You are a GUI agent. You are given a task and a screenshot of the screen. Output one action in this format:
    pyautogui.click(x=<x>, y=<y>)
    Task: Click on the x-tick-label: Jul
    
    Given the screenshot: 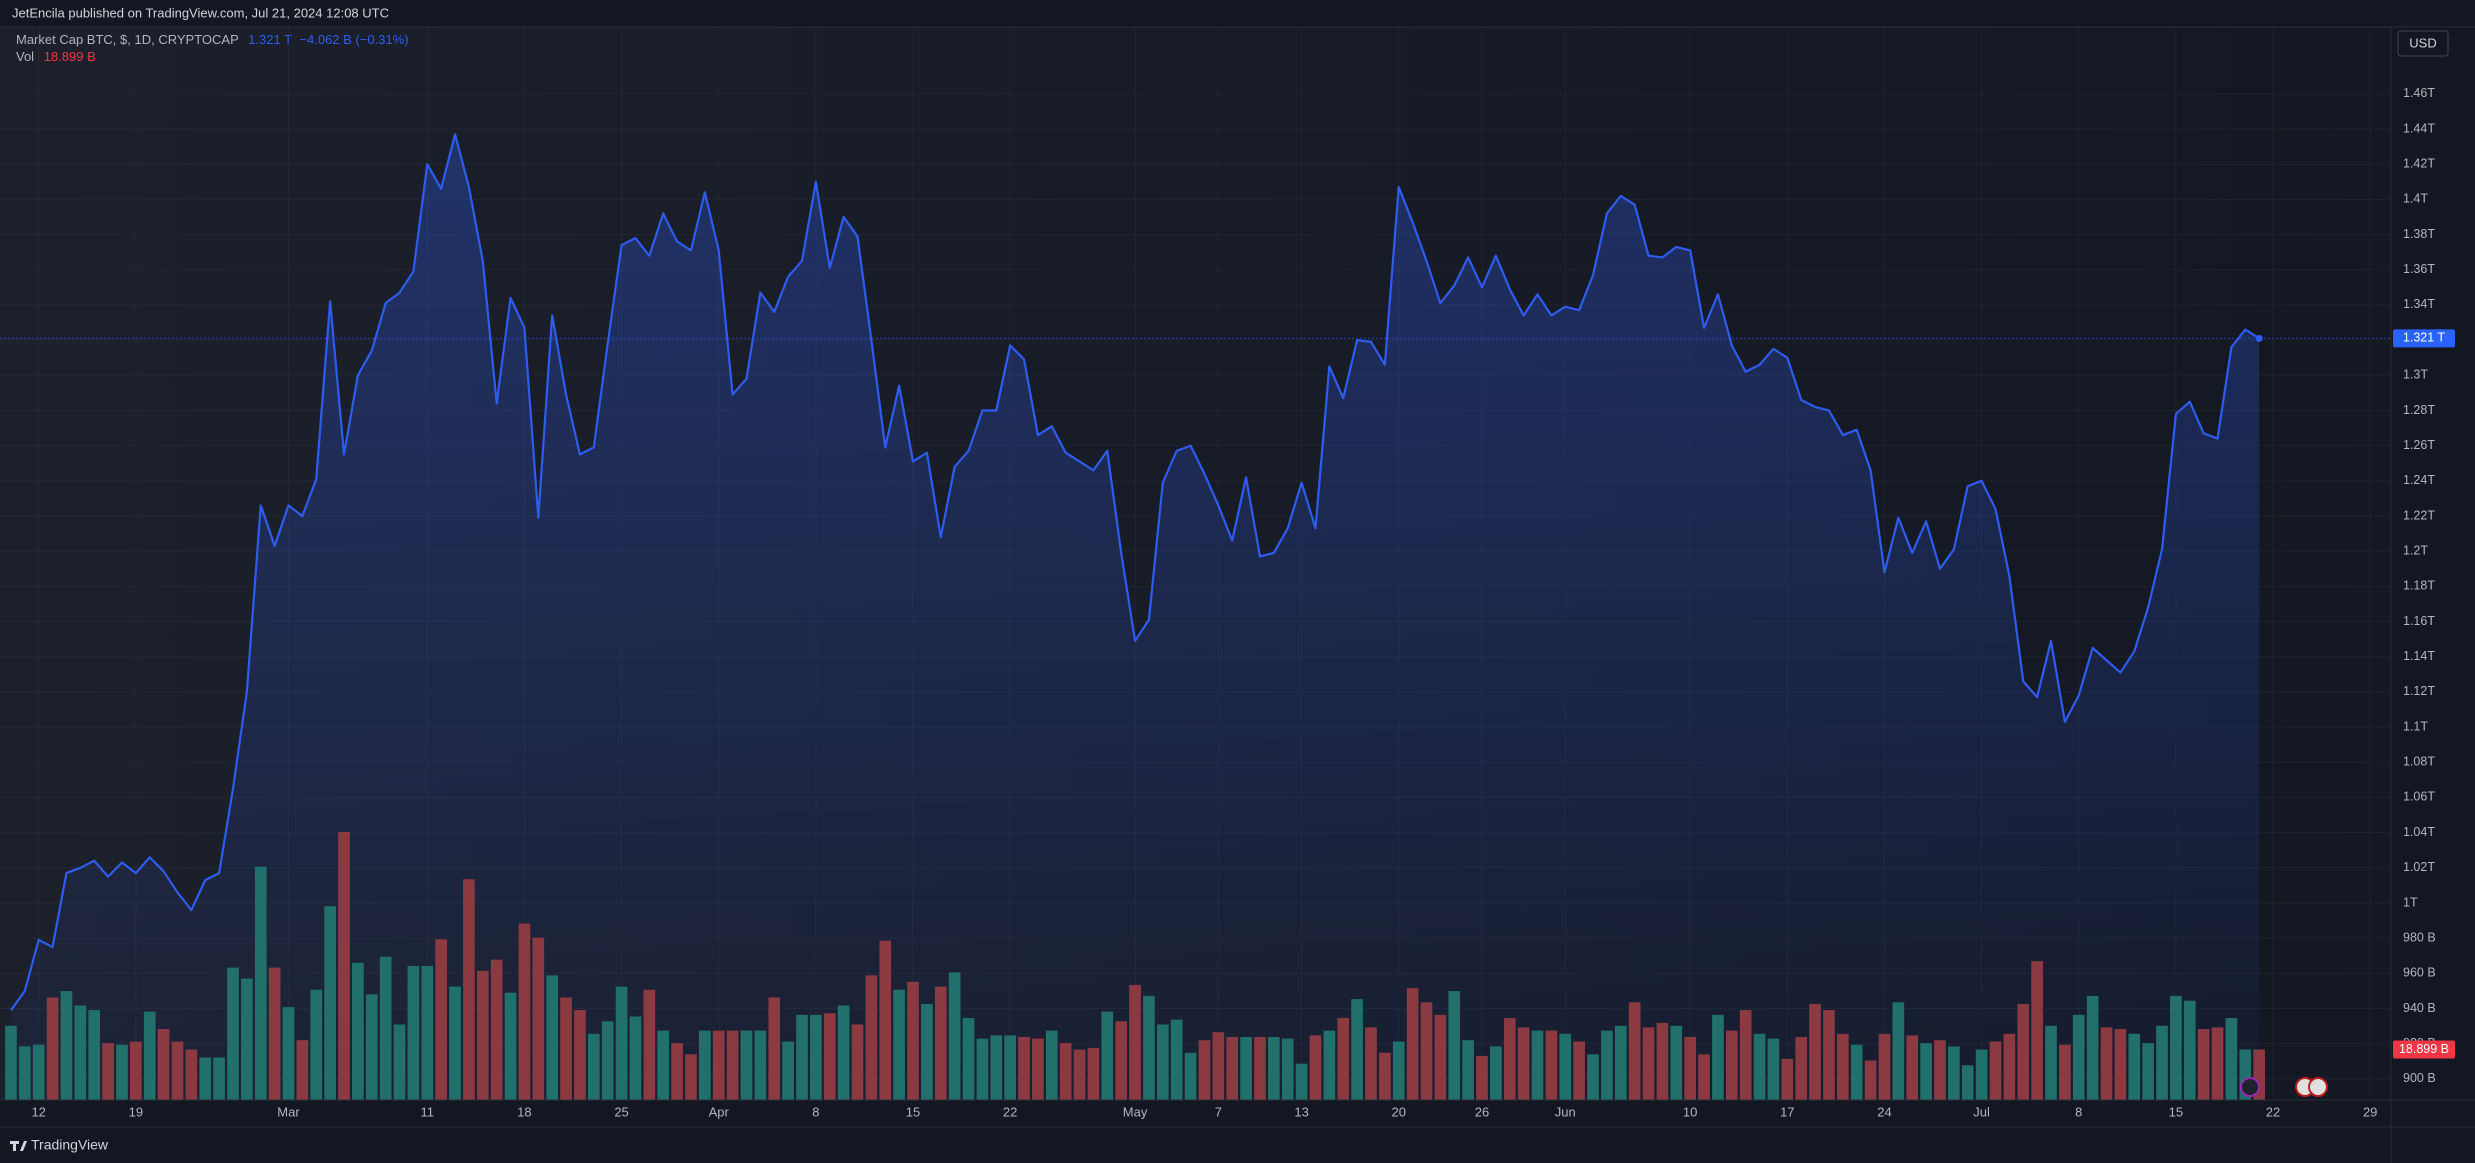 What is the action you would take?
    pyautogui.click(x=1981, y=1111)
    